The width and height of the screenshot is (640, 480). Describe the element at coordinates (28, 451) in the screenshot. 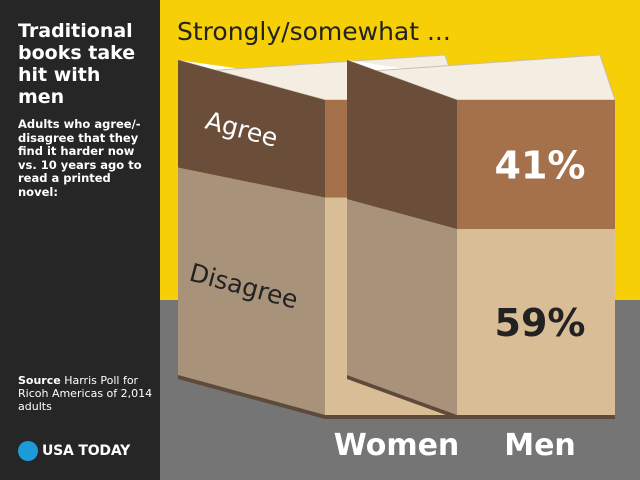

I see `logo-dot-icon` at that location.